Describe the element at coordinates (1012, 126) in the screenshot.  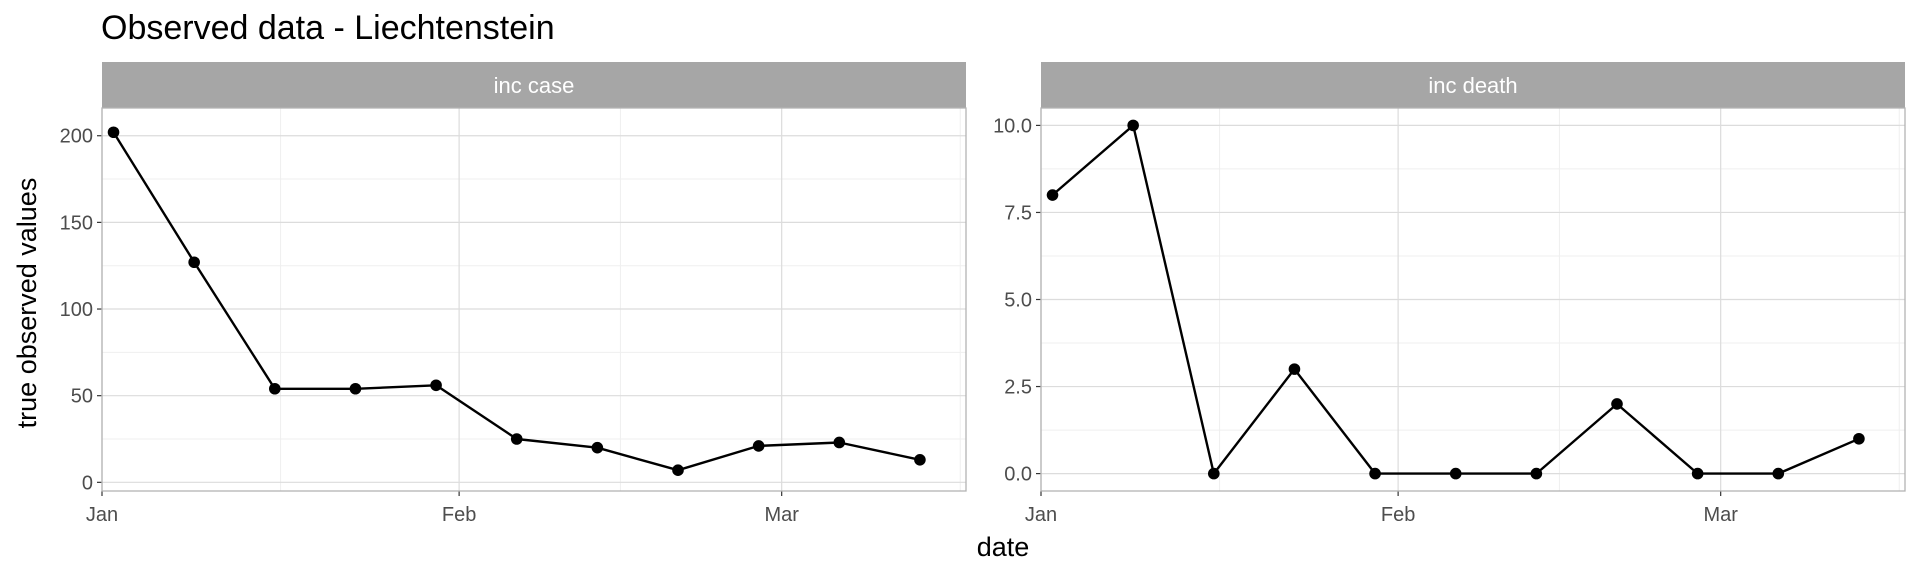
I see `y-tick-label: 10.0` at that location.